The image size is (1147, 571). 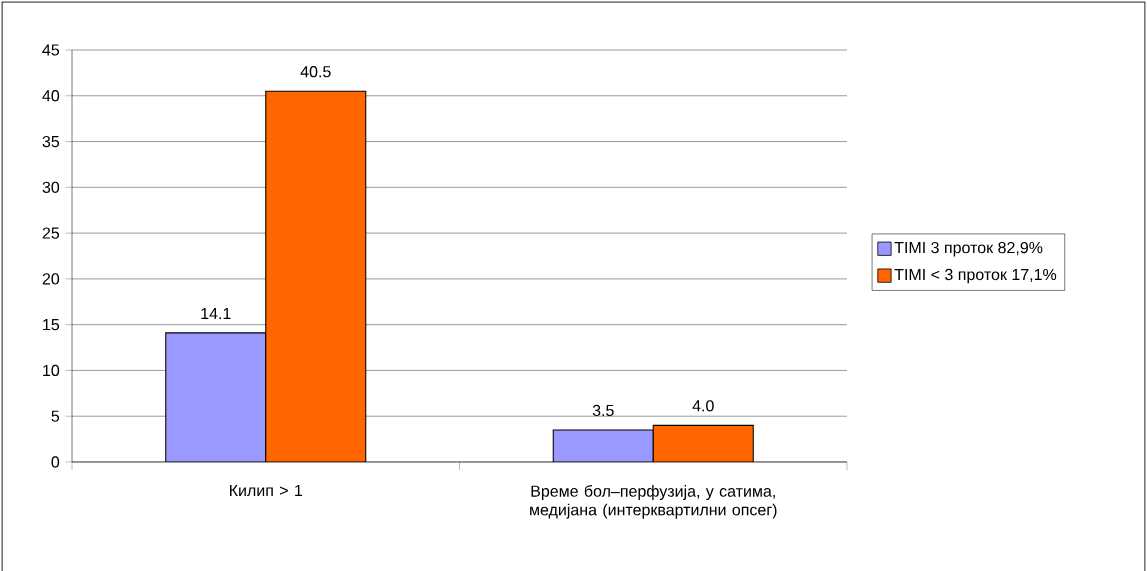 What do you see at coordinates (51, 233) in the screenshot?
I see `y-tick-label: 25` at bounding box center [51, 233].